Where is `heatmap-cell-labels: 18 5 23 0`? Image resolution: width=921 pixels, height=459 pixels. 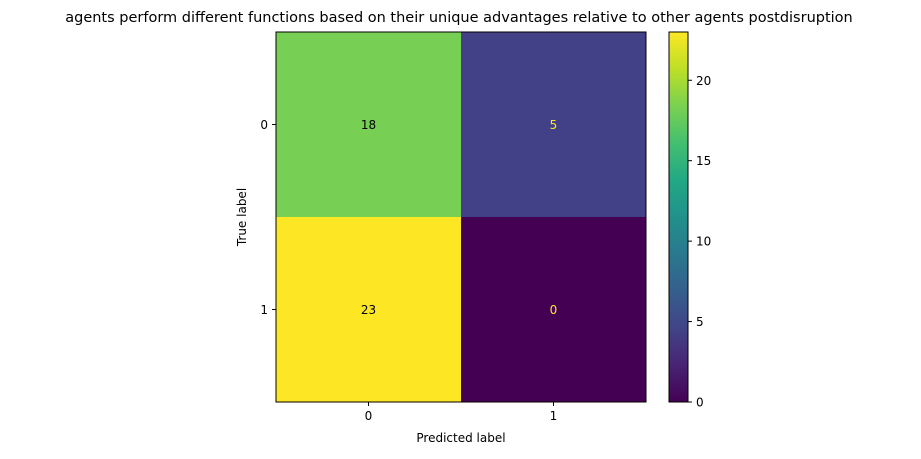
heatmap-cell-labels: 18 5 23 0 is located at coordinates (459, 217).